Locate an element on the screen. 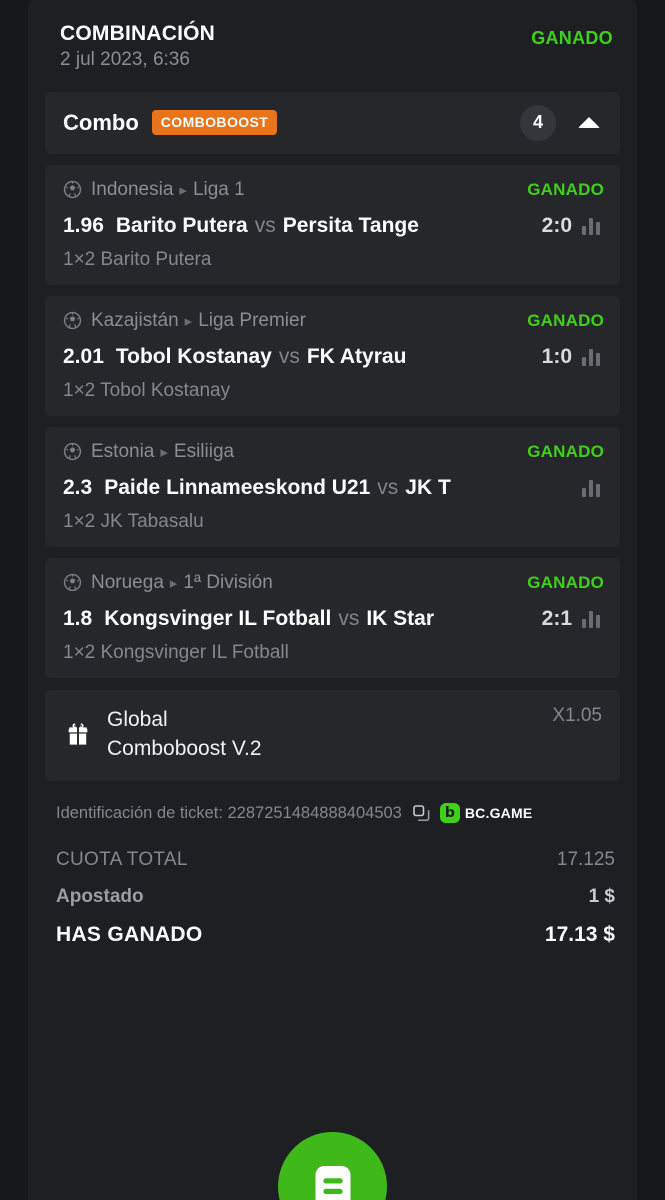  teams-line: Tobol Kostanay vs FK Atyrau is located at coordinates (261, 357).